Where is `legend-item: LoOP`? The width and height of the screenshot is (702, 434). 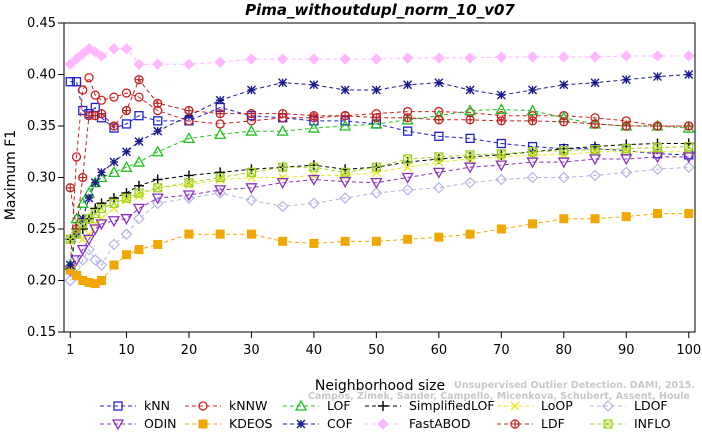
legend-item: LoOP is located at coordinates (535, 405).